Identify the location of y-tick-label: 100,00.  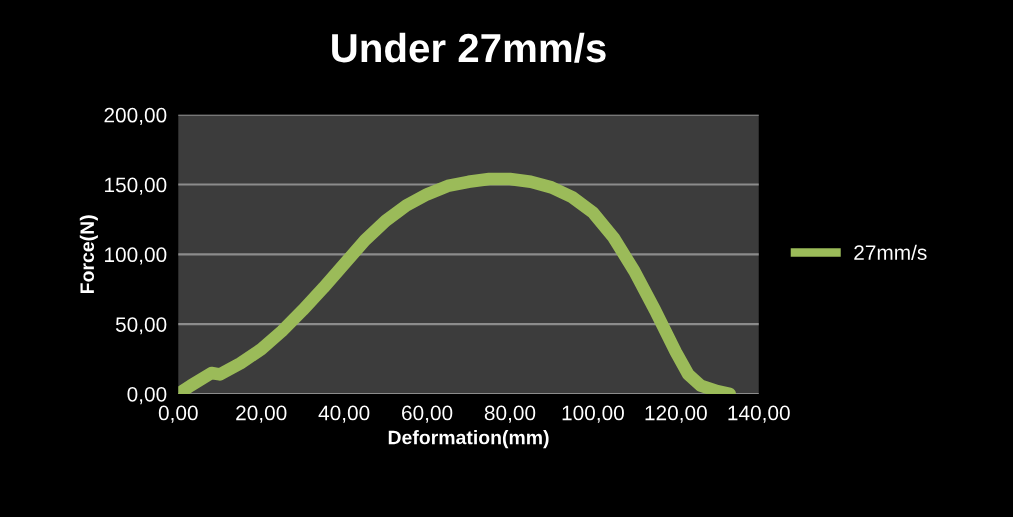
(136, 256).